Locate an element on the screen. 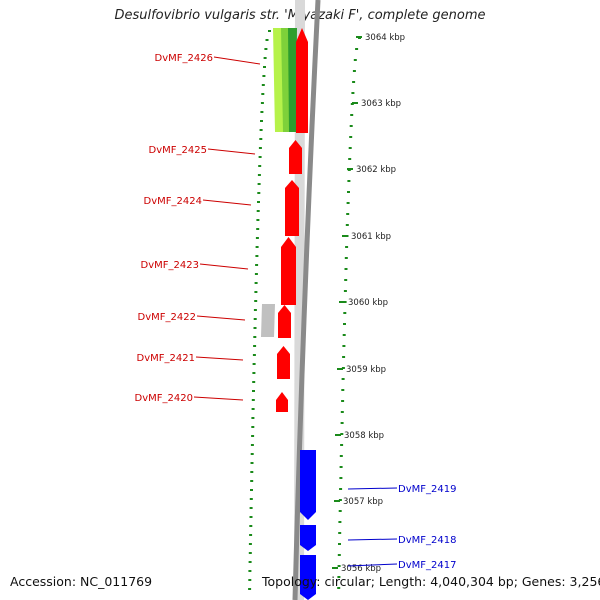 This screenshot has width=600, height=600. ruler-label: 3060 kbp is located at coordinates (368, 303).